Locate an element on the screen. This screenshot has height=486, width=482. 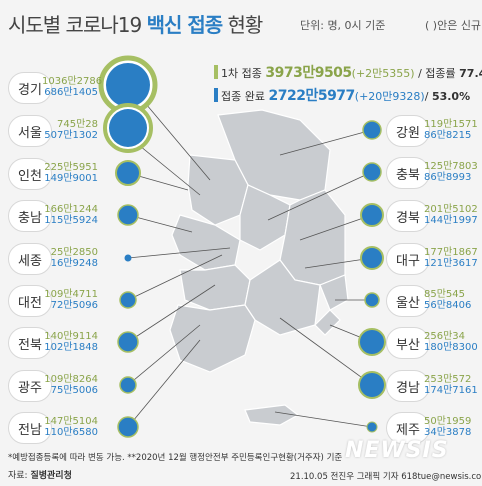
region-name: 경북 is located at coordinates (408, 218).